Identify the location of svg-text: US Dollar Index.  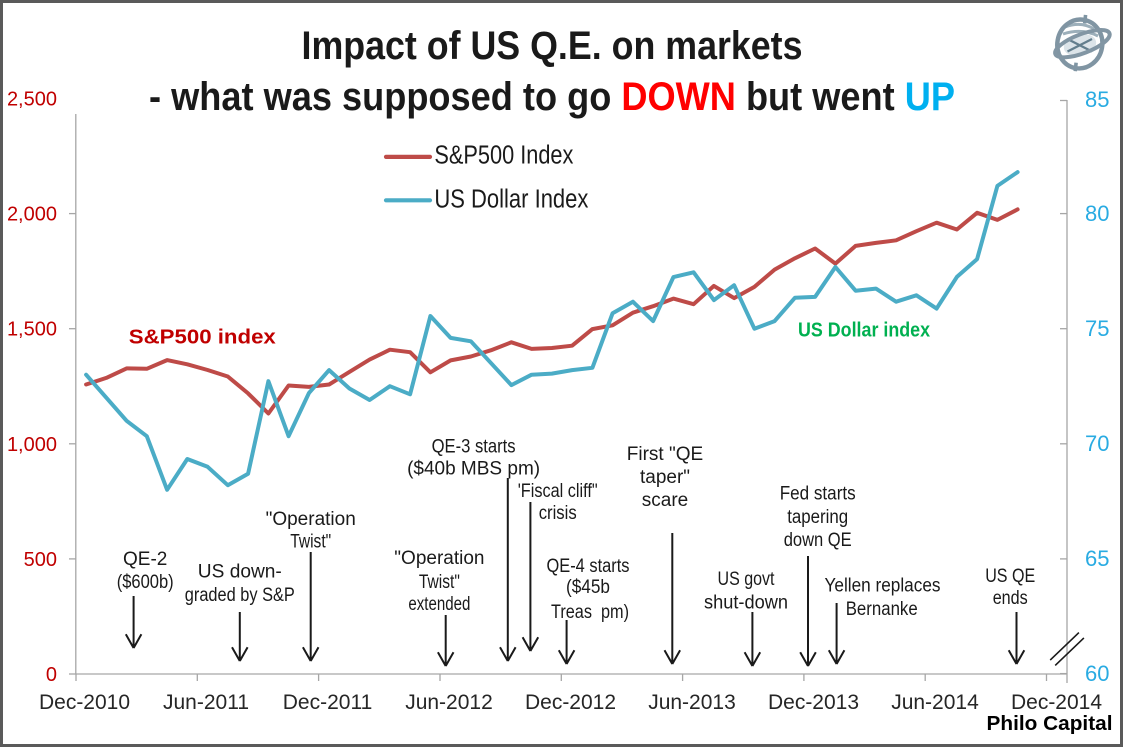
(511, 199).